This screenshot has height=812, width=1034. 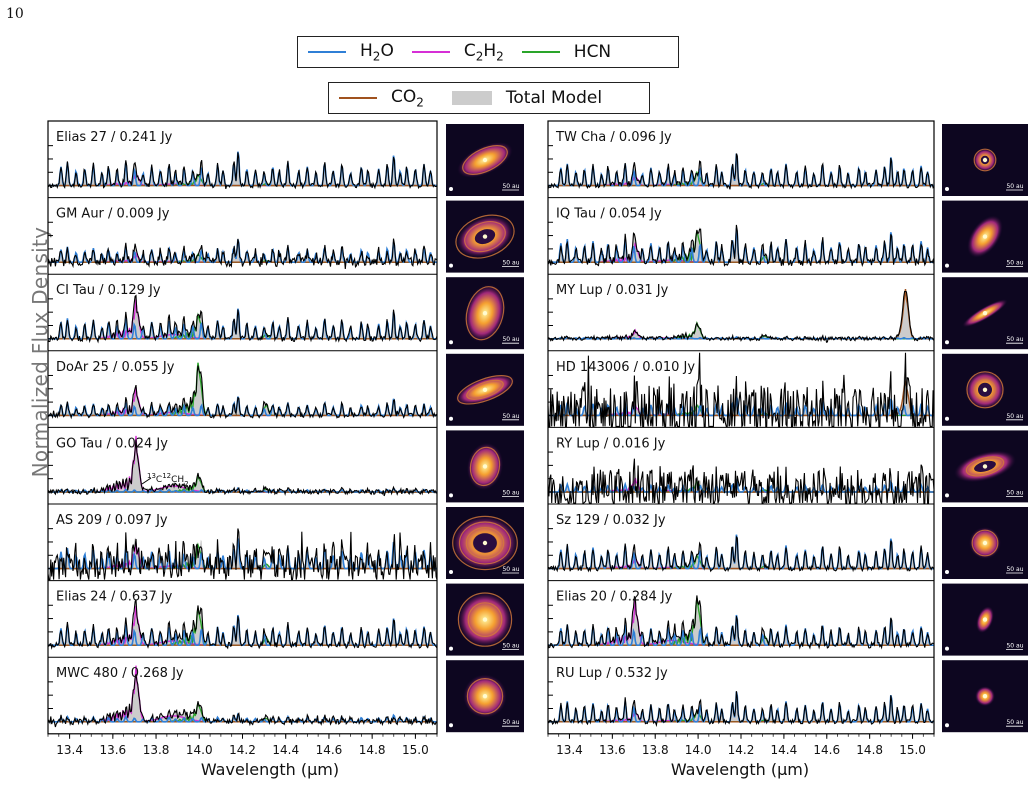 What do you see at coordinates (120, 673) in the screenshot?
I see `subplot-label: MWC 480 / 0.268 Jy` at bounding box center [120, 673].